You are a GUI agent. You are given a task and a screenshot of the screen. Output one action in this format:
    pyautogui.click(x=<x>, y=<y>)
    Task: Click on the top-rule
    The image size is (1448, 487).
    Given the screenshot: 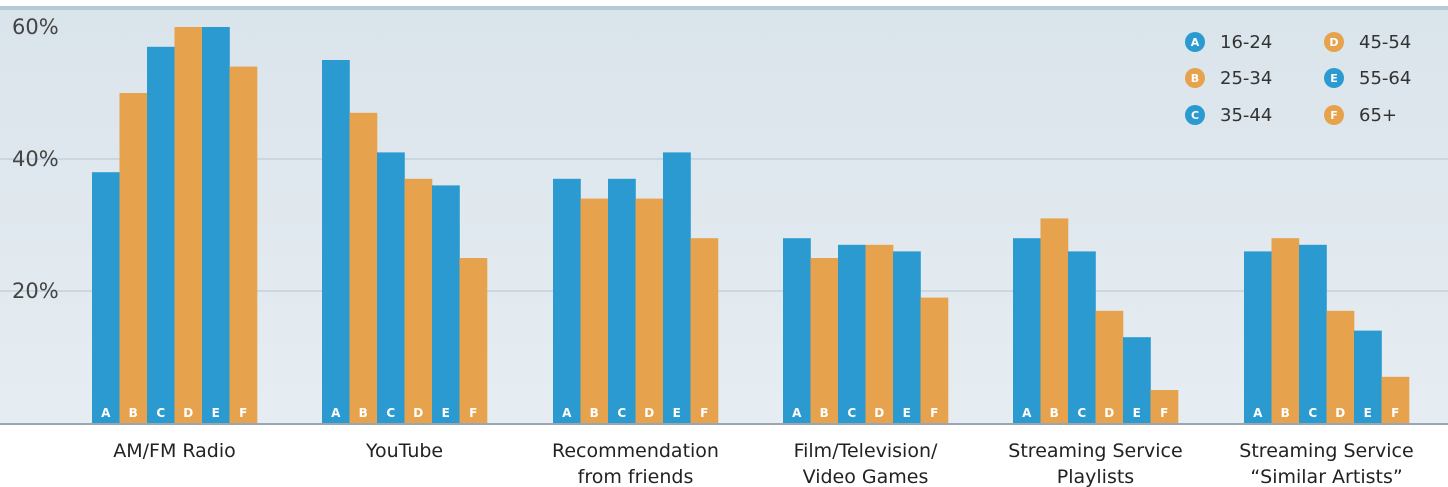 What is the action you would take?
    pyautogui.click(x=724, y=8)
    